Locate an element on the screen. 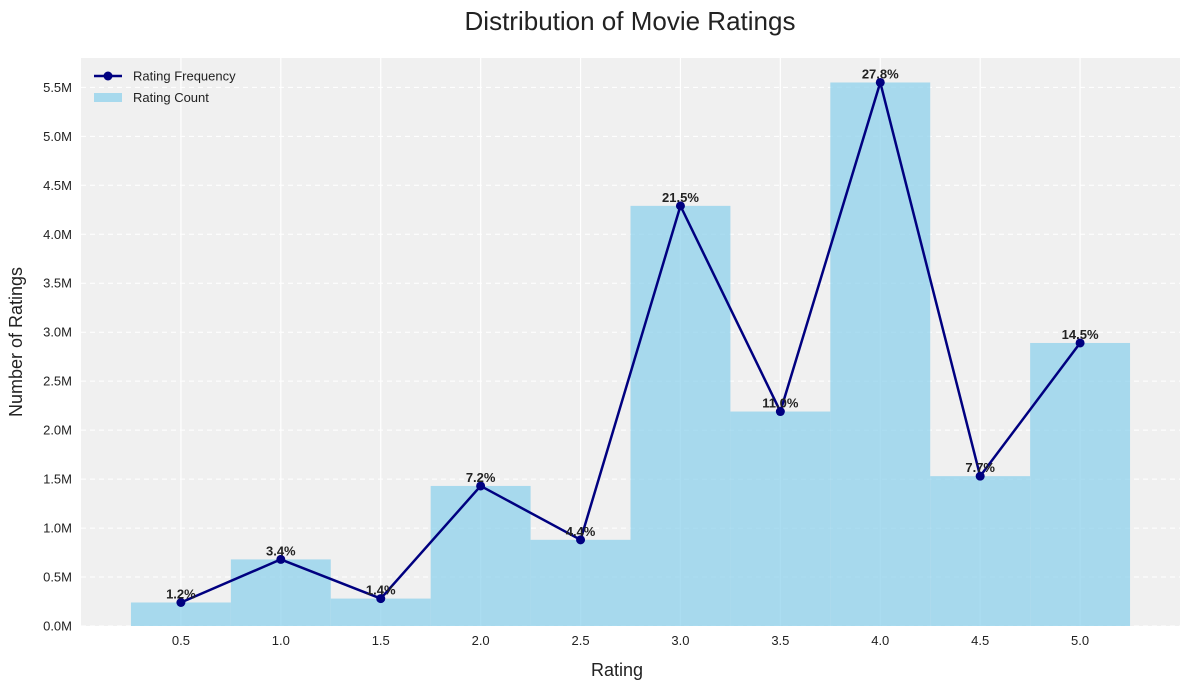 This screenshot has height=690, width=1190. y-tick-label: 2.5M is located at coordinates (57, 381).